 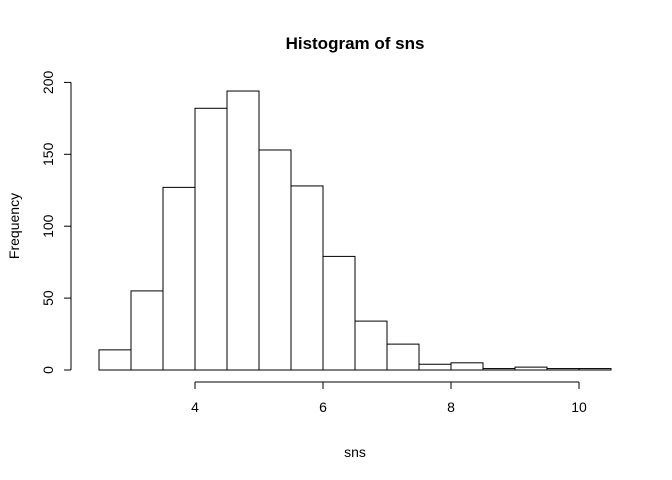 What do you see at coordinates (195, 407) in the screenshot?
I see `x-tick-label: 4` at bounding box center [195, 407].